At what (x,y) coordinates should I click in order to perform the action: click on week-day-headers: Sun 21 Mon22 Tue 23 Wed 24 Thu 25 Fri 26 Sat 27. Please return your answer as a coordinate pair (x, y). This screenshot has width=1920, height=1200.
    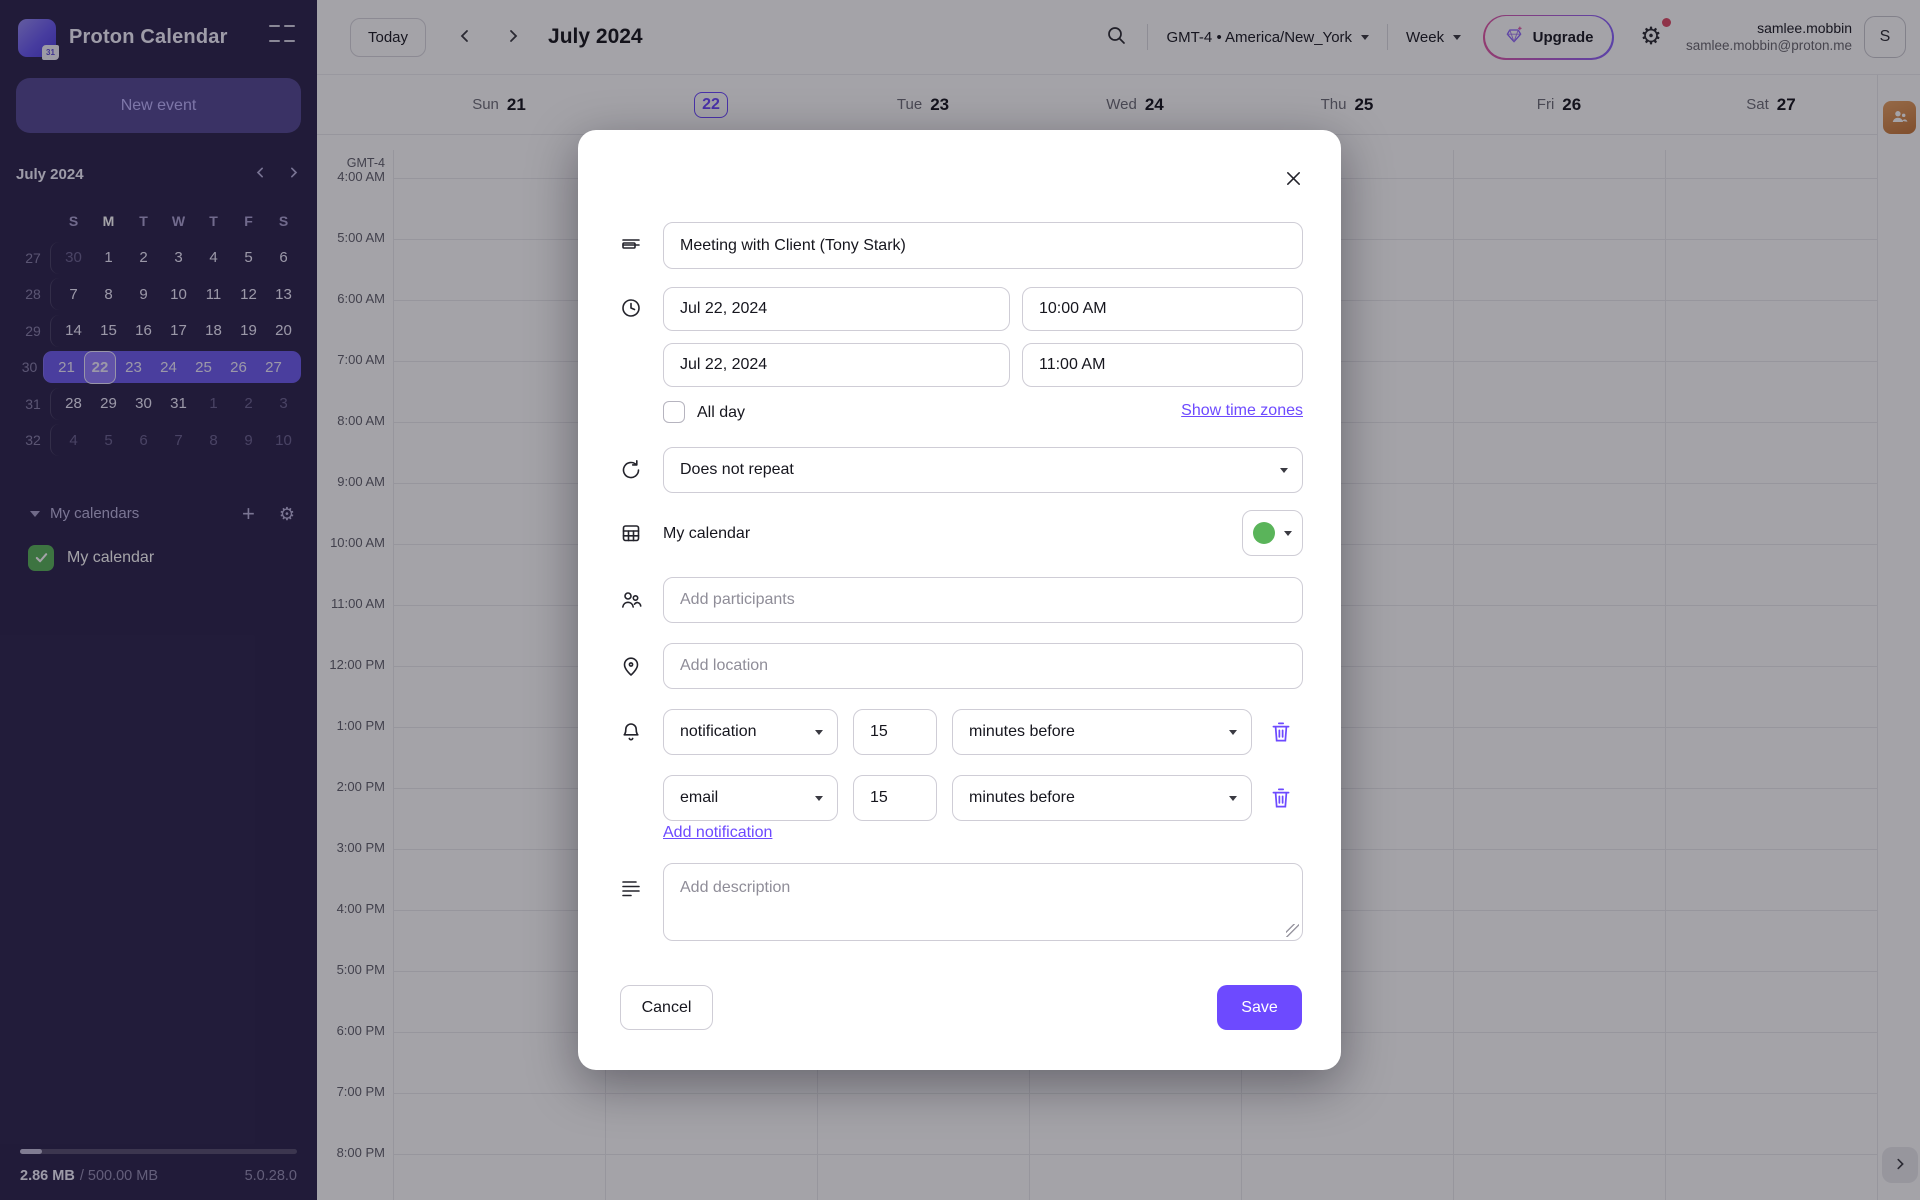
    Looking at the image, I should click on (1135, 105).